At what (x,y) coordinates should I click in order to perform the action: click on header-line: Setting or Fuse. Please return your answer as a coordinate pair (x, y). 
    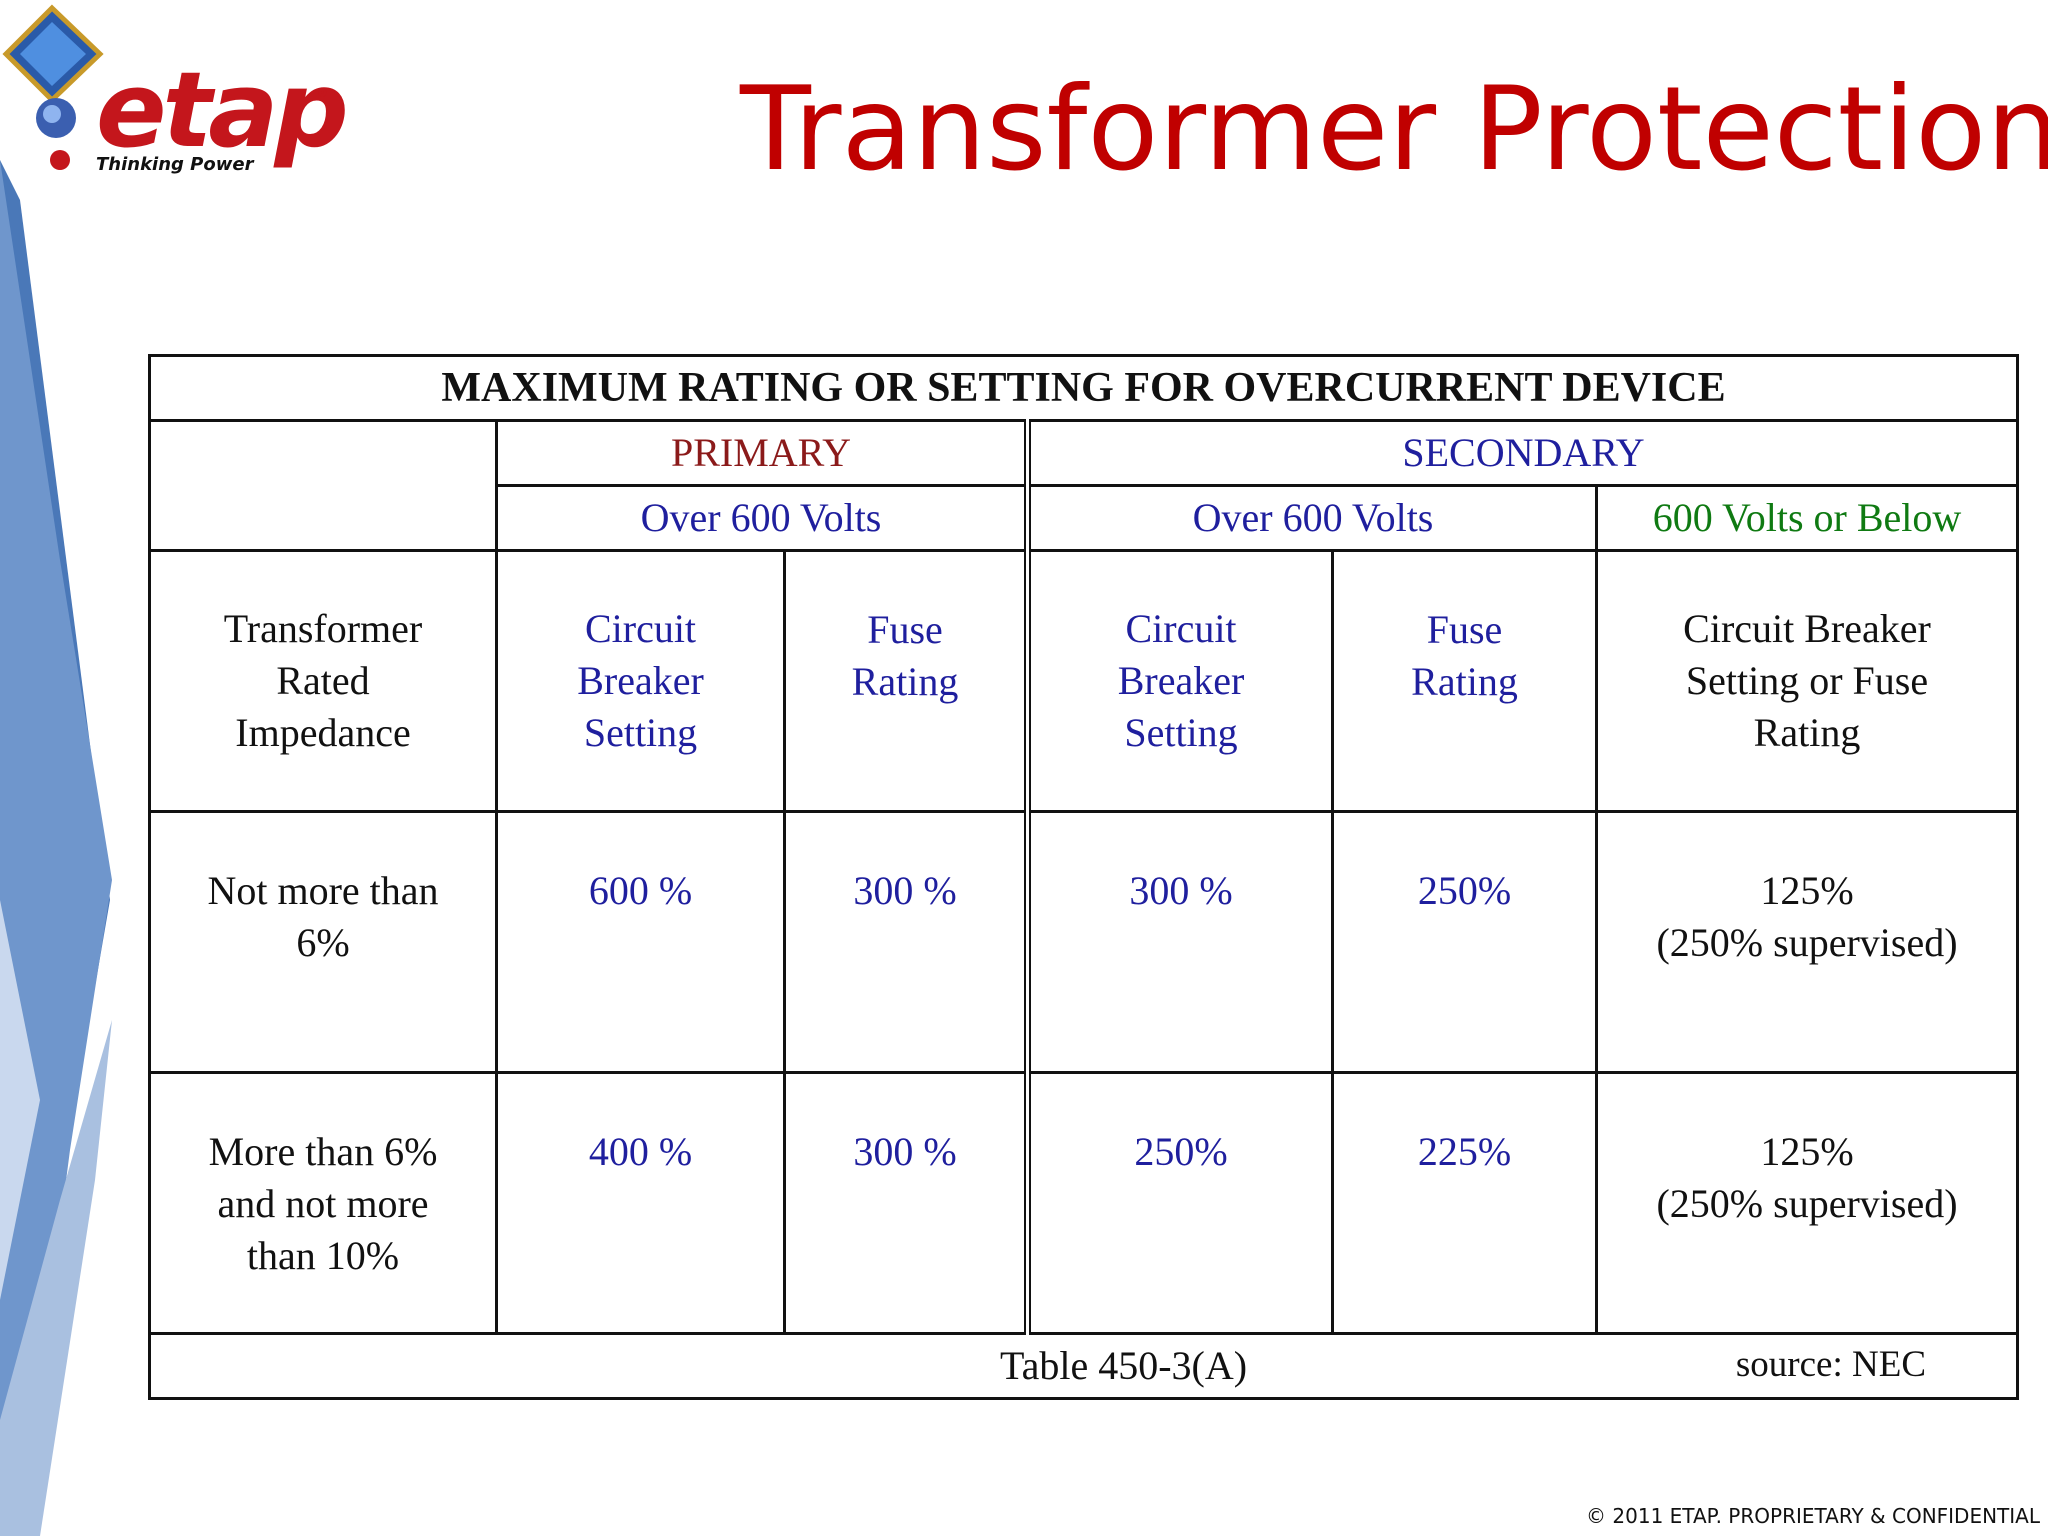
    Looking at the image, I should click on (1807, 680).